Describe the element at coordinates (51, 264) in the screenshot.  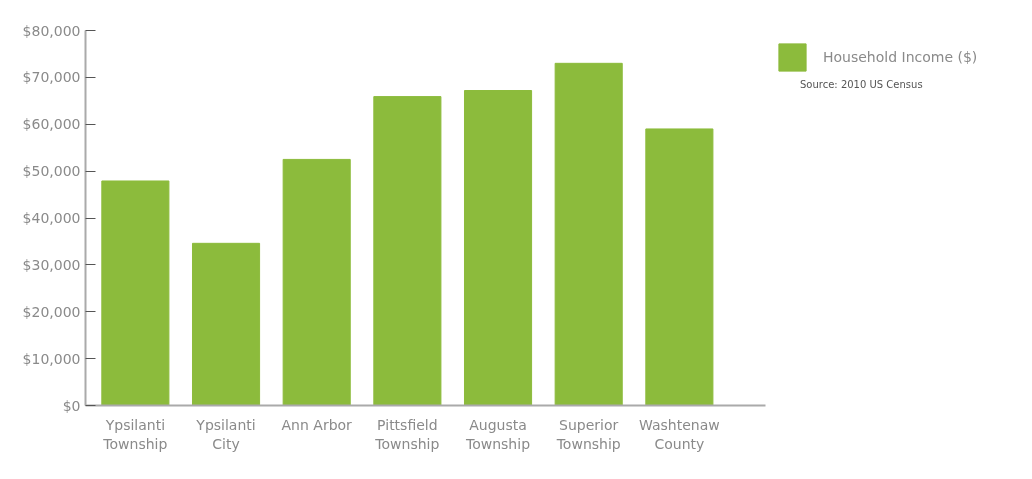
I see `y-tick-label: $30,000` at that location.